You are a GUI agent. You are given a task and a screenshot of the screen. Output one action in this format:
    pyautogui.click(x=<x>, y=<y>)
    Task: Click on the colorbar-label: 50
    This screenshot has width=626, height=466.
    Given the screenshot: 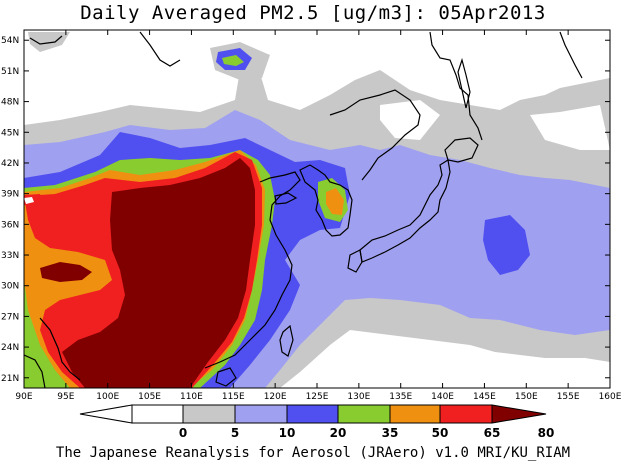 What is the action you would take?
    pyautogui.click(x=440, y=433)
    